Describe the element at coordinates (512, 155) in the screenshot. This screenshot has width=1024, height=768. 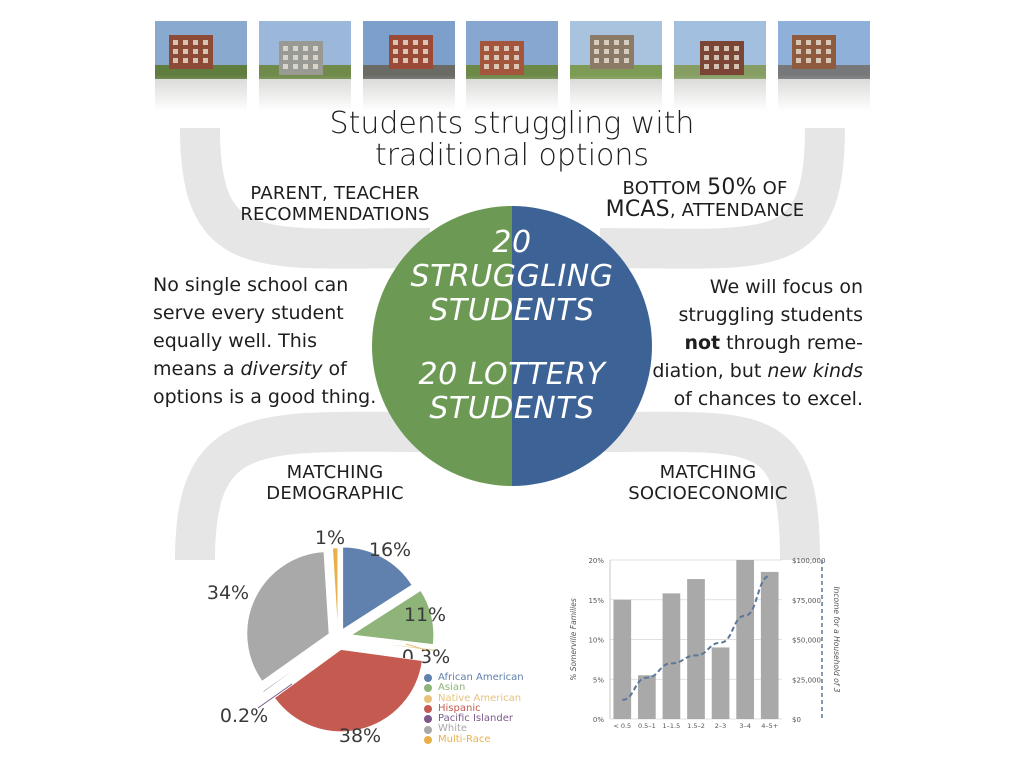
I see `title-line-2: traditional options` at that location.